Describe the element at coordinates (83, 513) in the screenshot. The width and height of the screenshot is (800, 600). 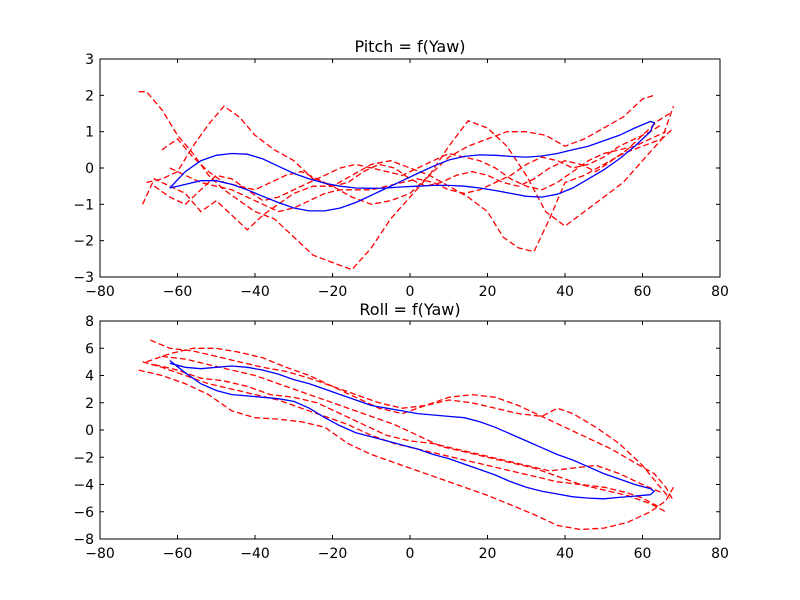
I see `roll-y-tick-label-7: −6` at that location.